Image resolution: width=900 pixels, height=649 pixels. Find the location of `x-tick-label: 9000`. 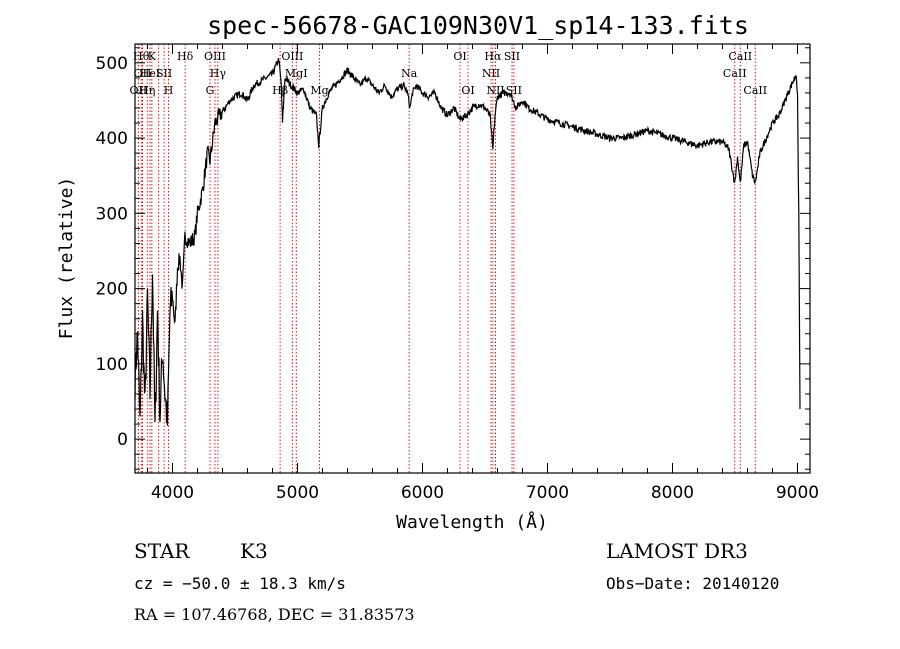

x-tick-label: 9000 is located at coordinates (797, 493).